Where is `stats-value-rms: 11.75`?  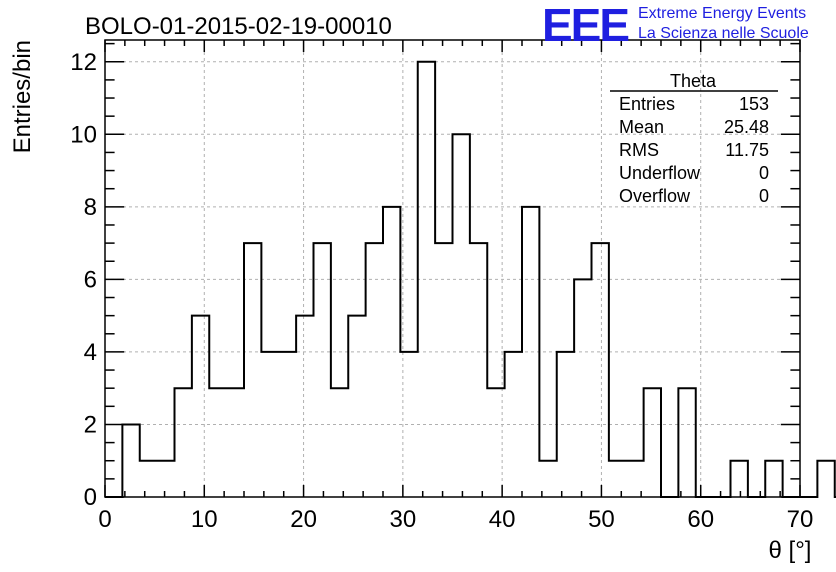
stats-value-rms: 11.75 is located at coordinates (747, 150).